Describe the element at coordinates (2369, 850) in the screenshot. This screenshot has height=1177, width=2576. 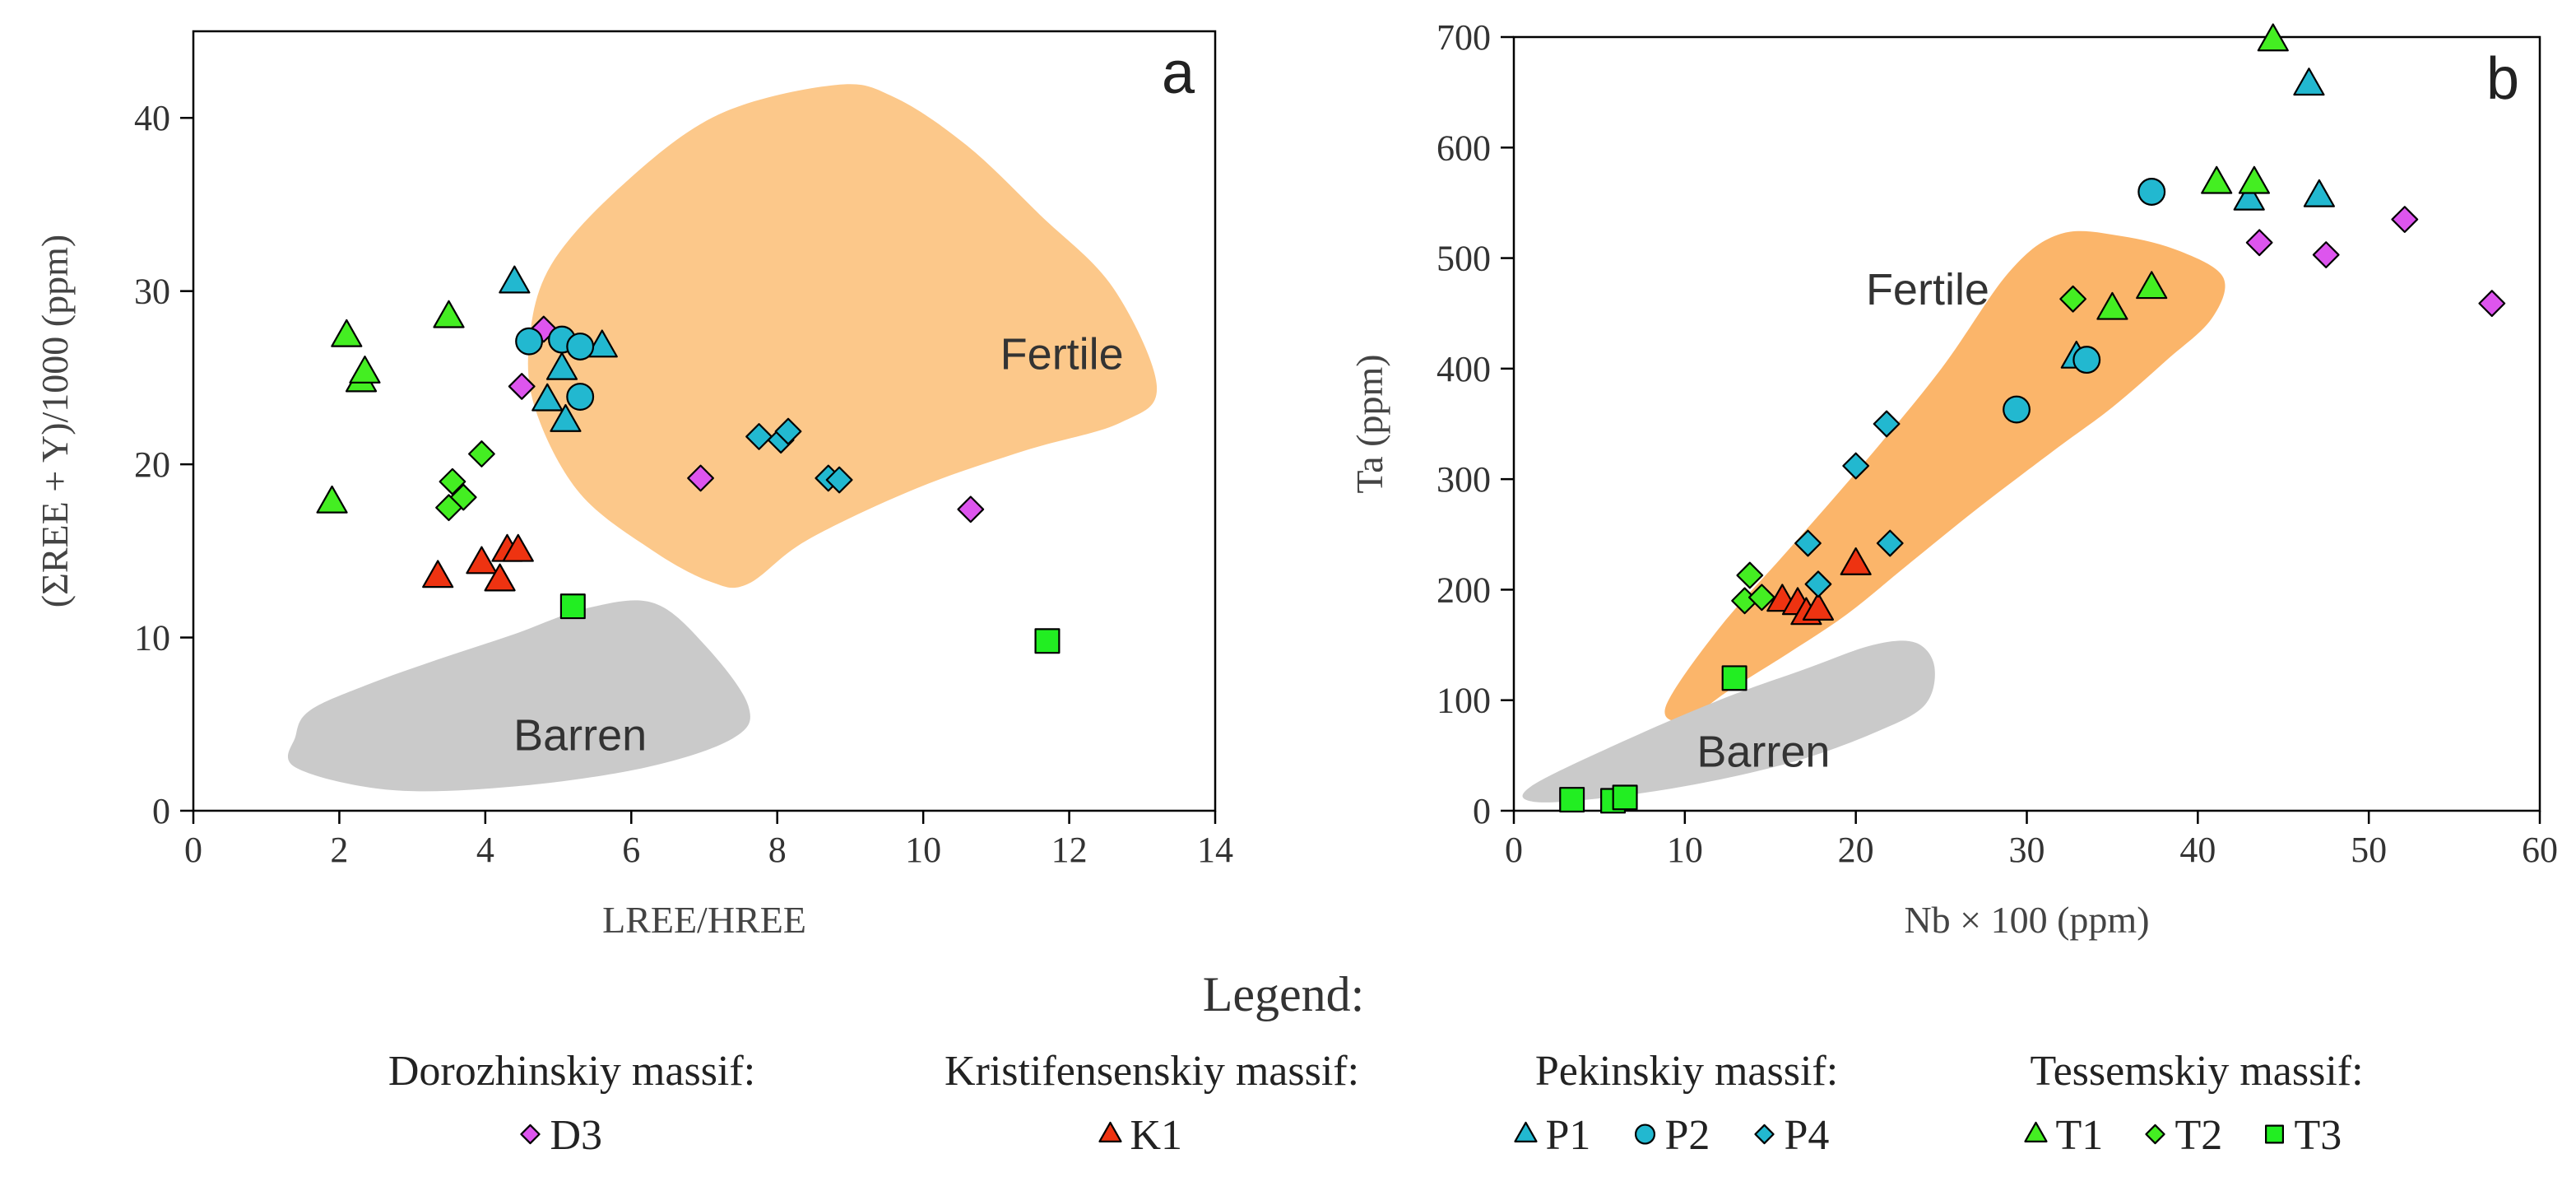
I see `x-tick-label: 50` at that location.